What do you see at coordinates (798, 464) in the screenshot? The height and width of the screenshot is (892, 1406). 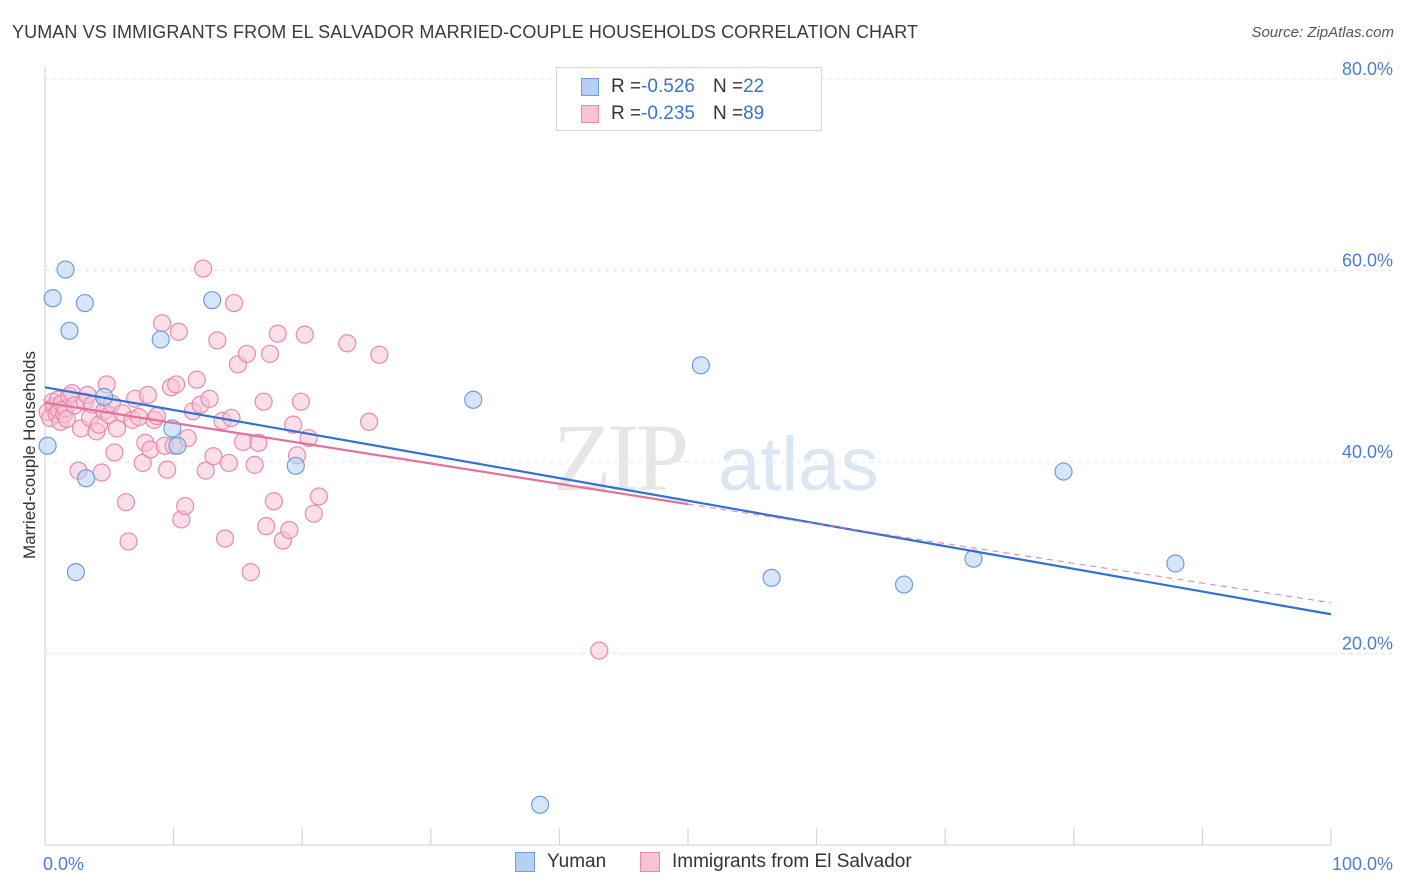 I see `watermark-atlas: atlas` at bounding box center [798, 464].